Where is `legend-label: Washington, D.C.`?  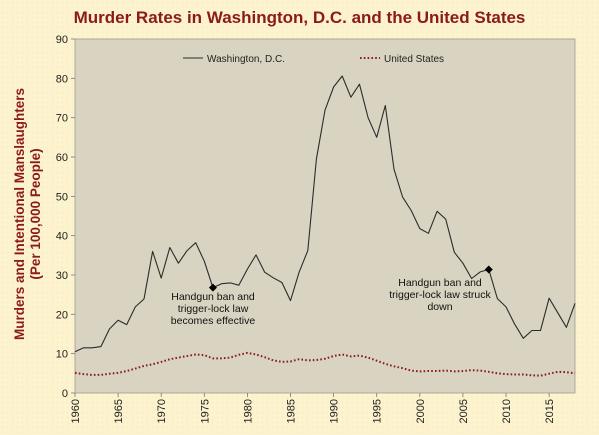 legend-label: Washington, D.C. is located at coordinates (246, 59).